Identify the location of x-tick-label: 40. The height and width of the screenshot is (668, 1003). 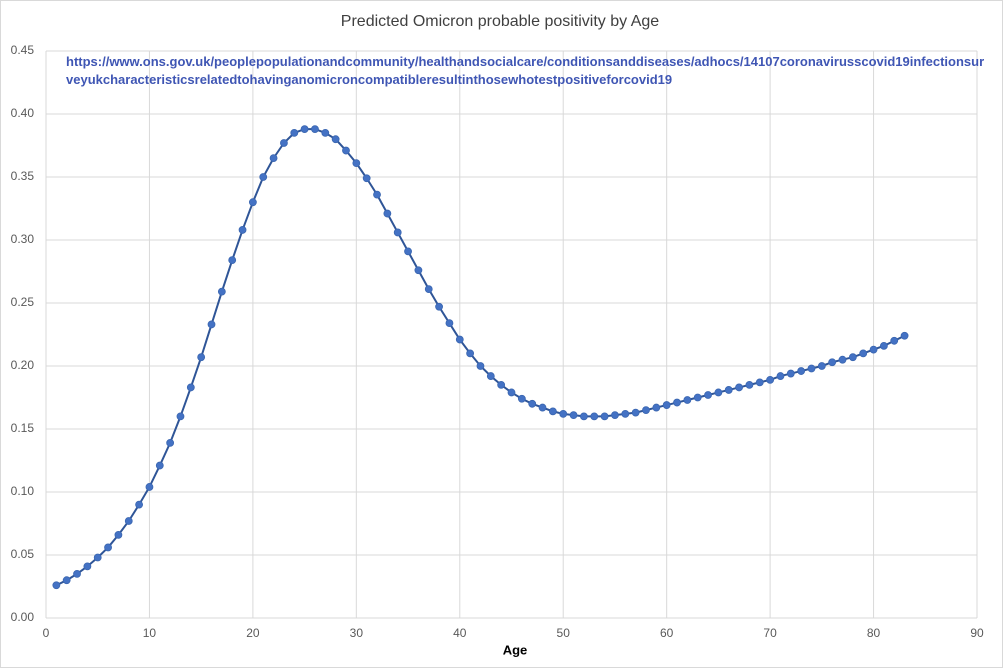
(460, 633).